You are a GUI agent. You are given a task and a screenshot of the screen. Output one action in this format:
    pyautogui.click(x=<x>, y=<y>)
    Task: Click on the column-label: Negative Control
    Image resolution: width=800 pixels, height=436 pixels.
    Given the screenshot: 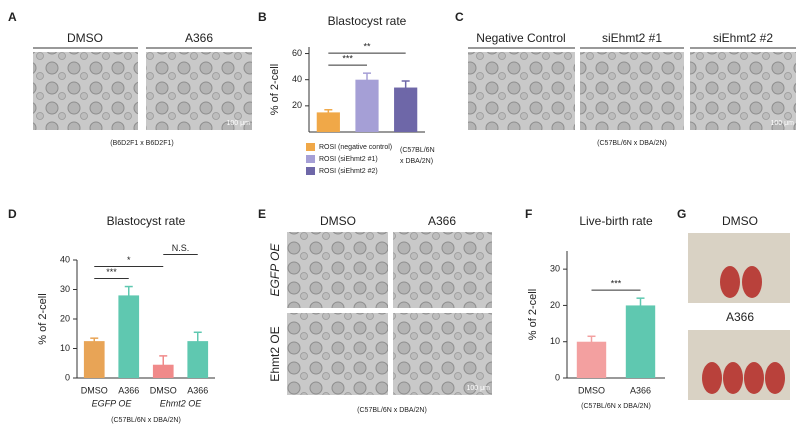 What is the action you would take?
    pyautogui.click(x=520, y=38)
    